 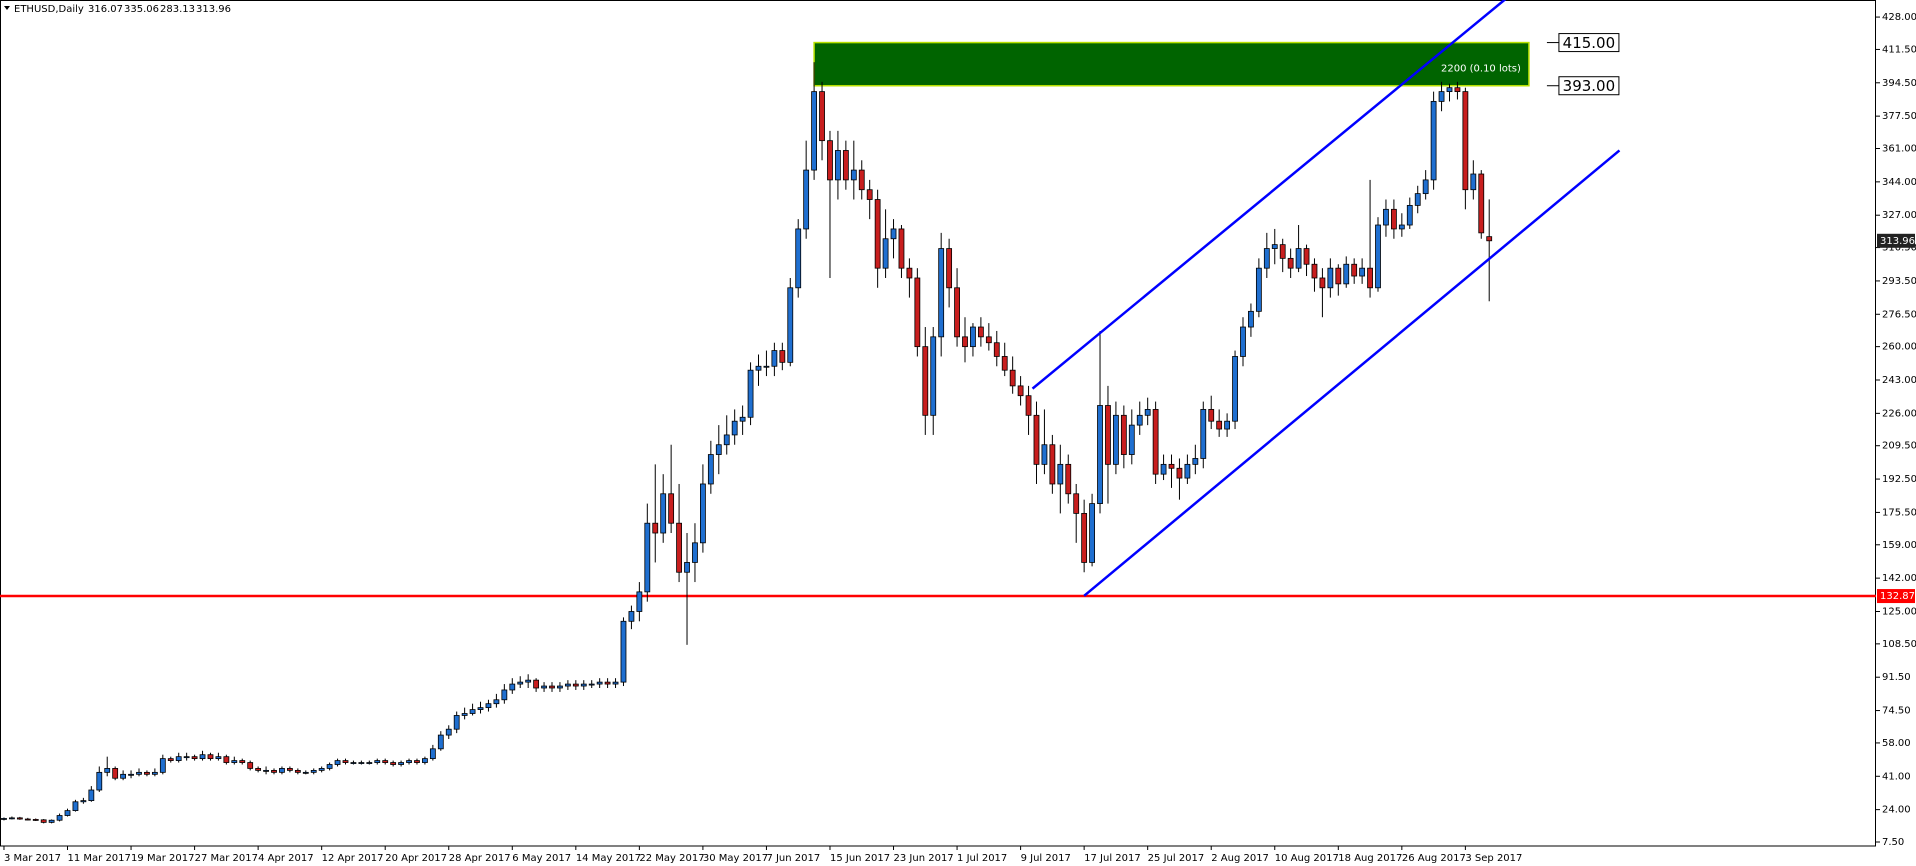 I want to click on support-price-box, so click(x=1896, y=596).